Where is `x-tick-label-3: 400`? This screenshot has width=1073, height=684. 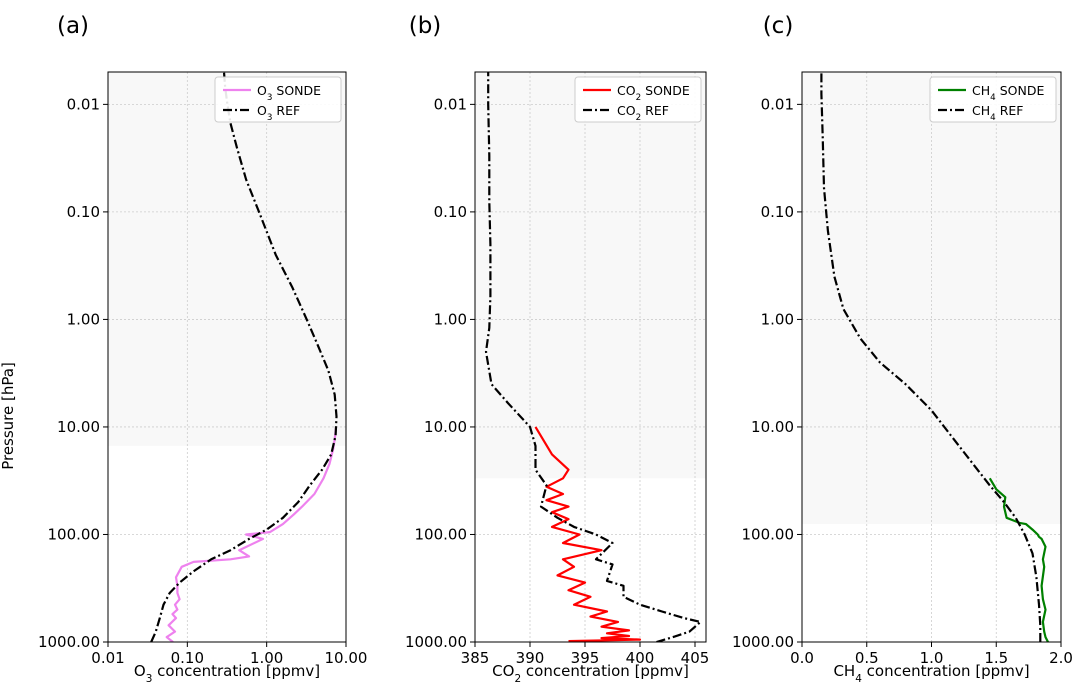 x-tick-label-3: 400 is located at coordinates (640, 658).